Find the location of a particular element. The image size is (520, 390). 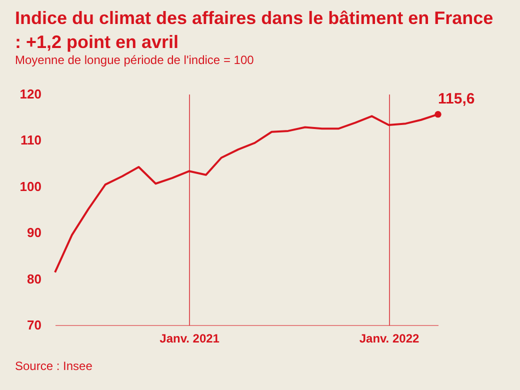

chart-subtitle: Moyenne de longue période de l'indice = 100 is located at coordinates (134, 60).